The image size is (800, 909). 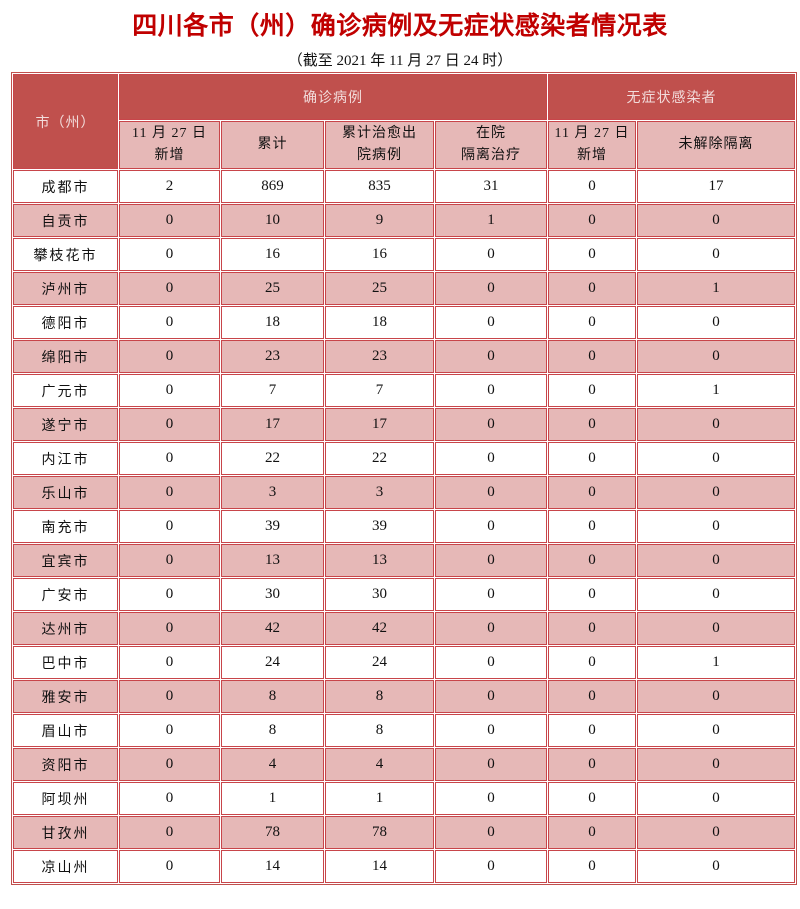 What do you see at coordinates (379, 186) in the screenshot?
I see `cured-total-cell: 835` at bounding box center [379, 186].